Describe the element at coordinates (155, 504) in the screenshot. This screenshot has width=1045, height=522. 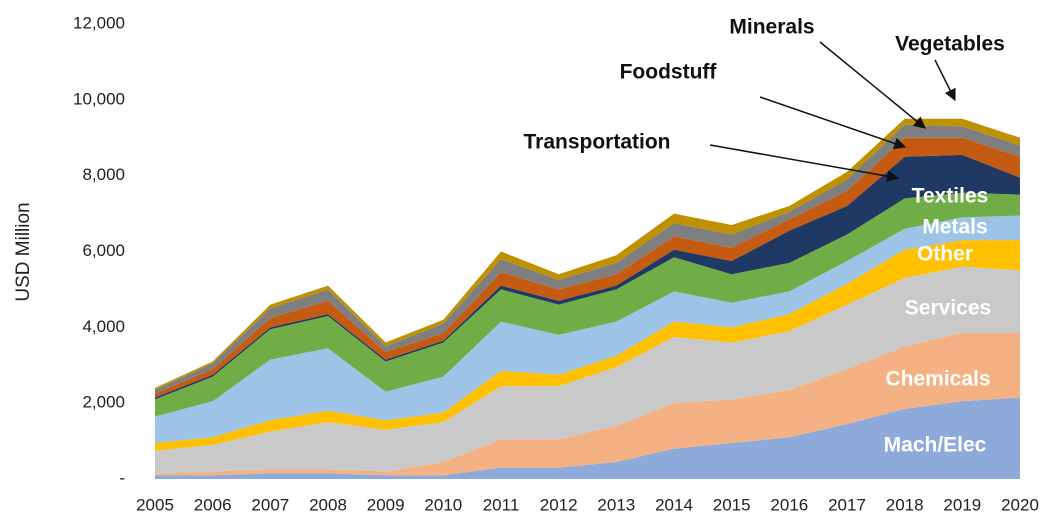
I see `x-tick-label: 2005` at that location.